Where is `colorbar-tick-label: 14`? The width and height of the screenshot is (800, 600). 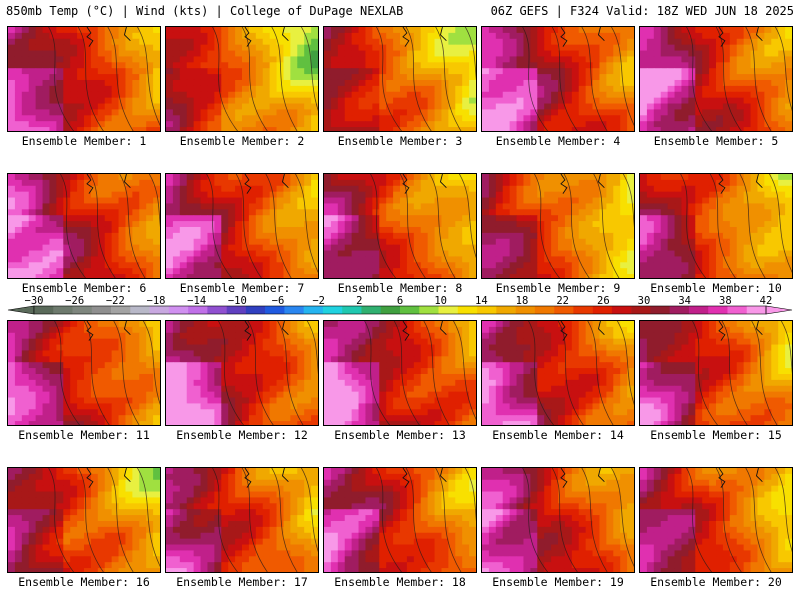 colorbar-tick-label: 14 is located at coordinates (481, 301).